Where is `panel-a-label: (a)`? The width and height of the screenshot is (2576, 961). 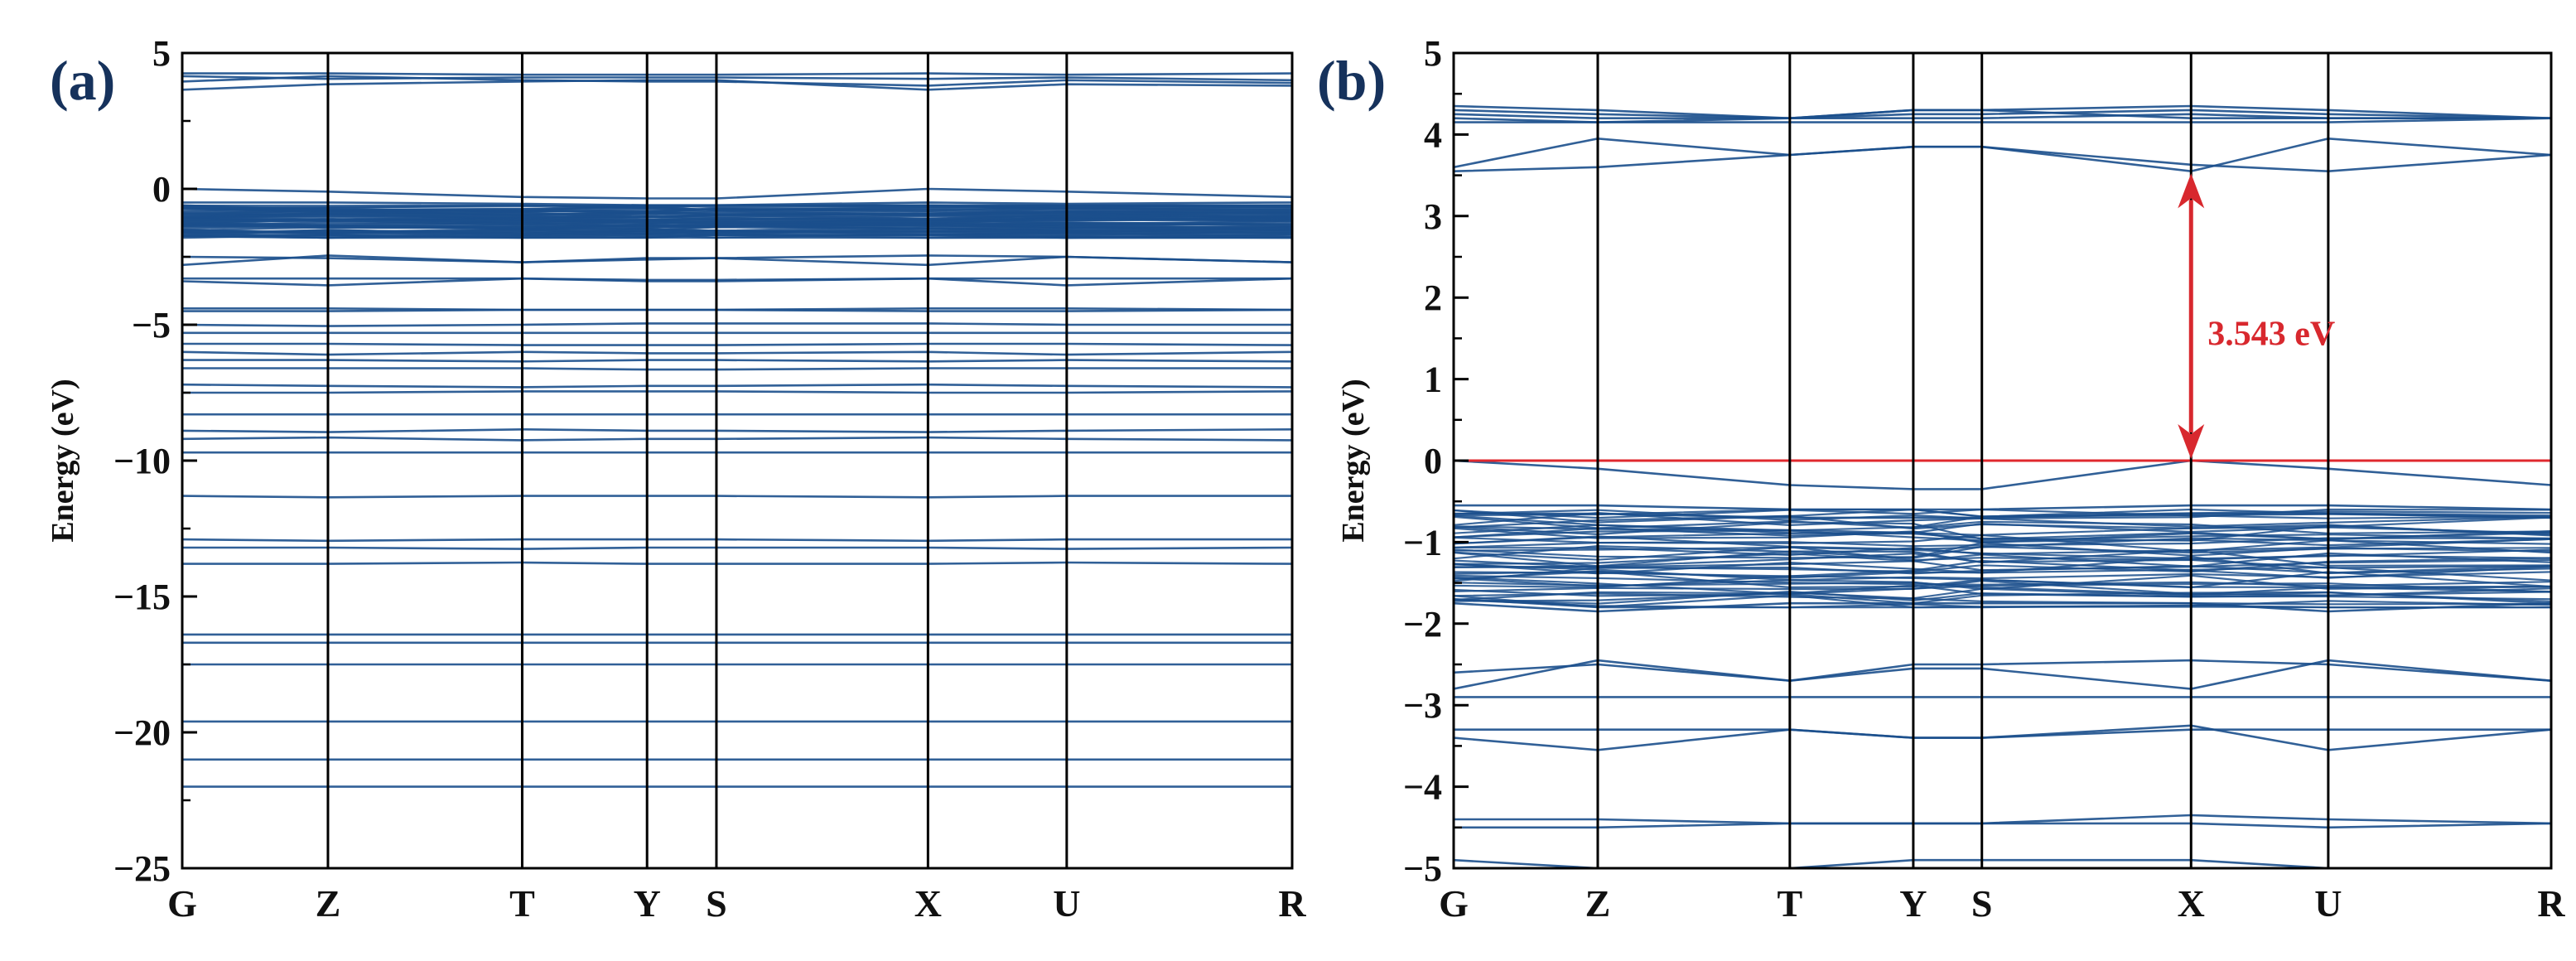
panel-a-label: (a) is located at coordinates (82, 80).